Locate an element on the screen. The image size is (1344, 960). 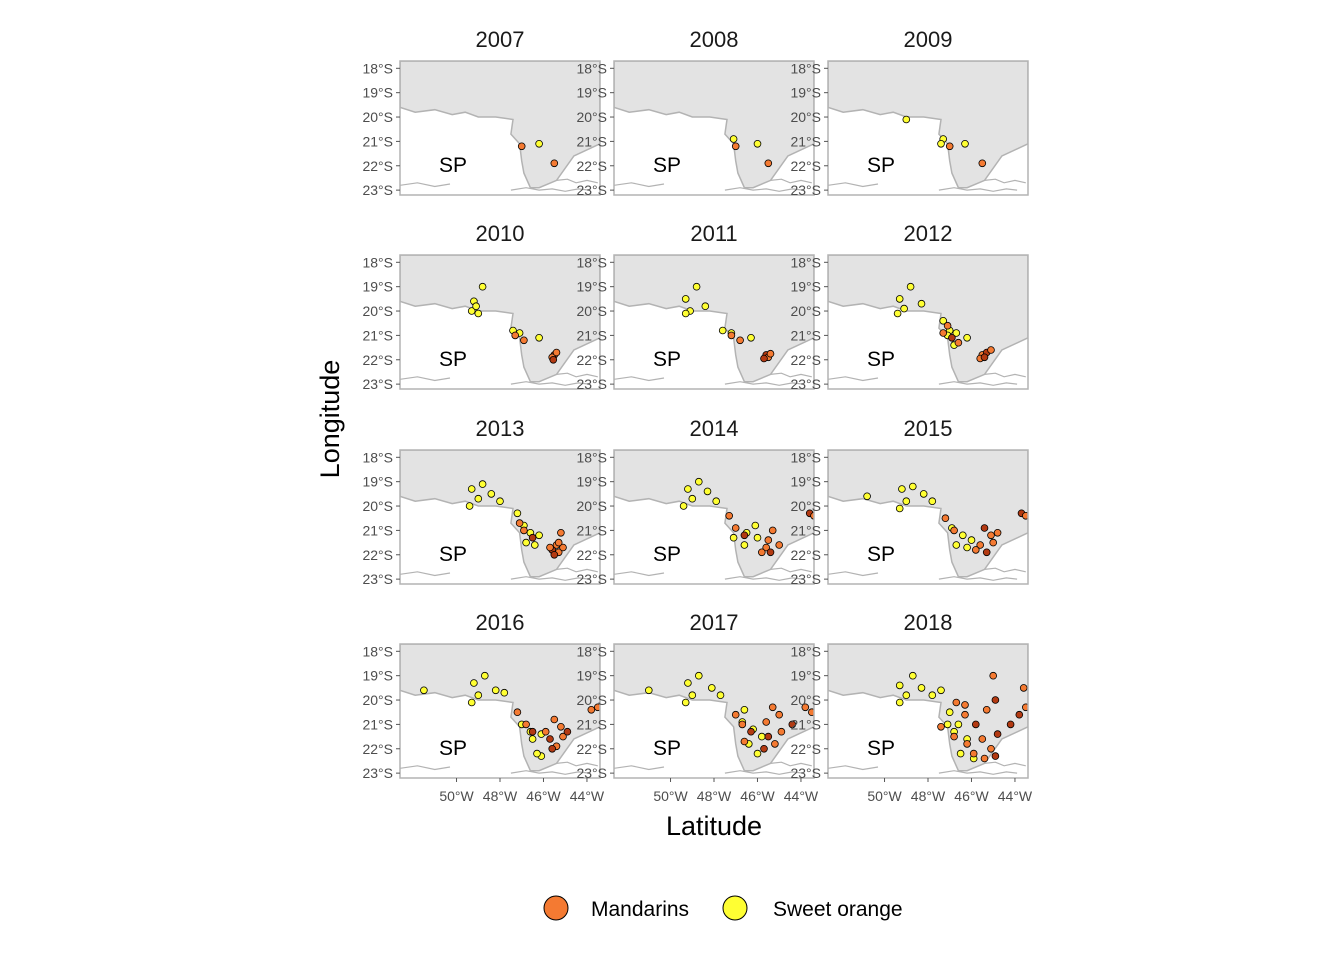
map-panel-2015: 2015 SP 18°S 19°S 20°S 21°S 22°S 23°S is located at coordinates (909, 501).